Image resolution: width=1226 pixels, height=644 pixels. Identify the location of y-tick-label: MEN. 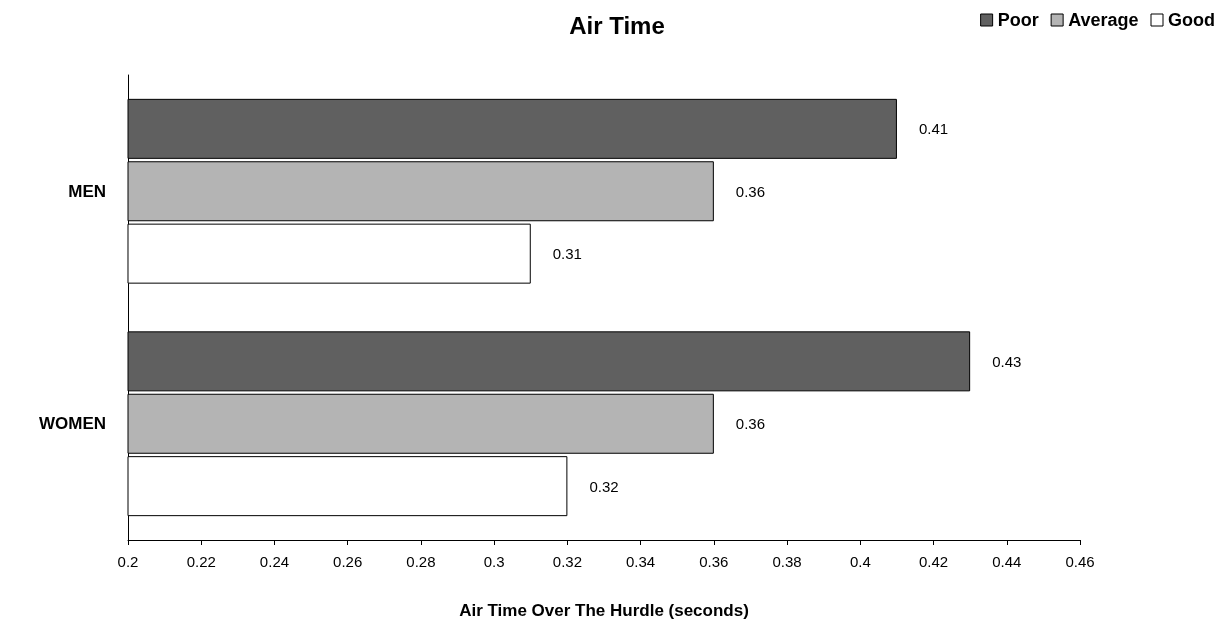
(87, 191).